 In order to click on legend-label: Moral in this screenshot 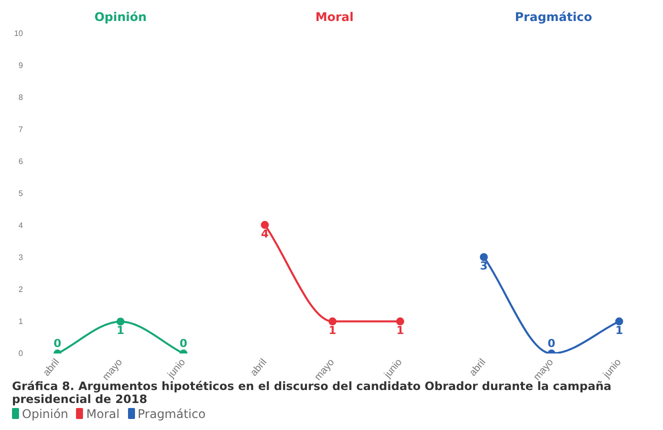, I will do `click(103, 414)`.